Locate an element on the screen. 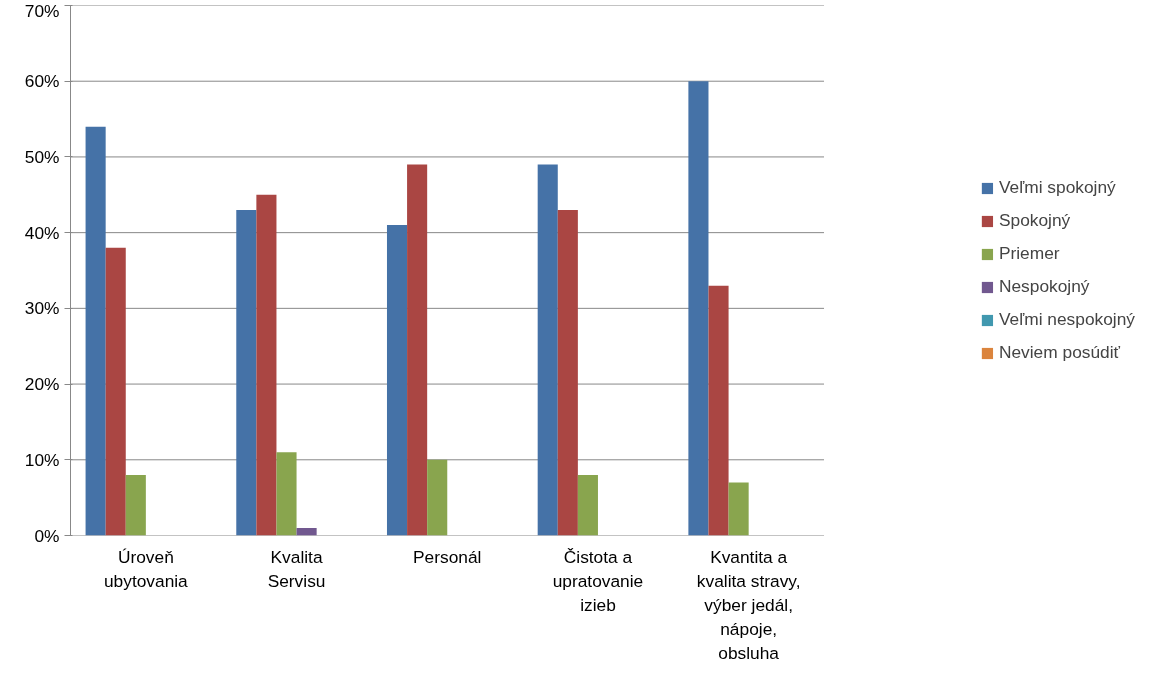 Image resolution: width=1149 pixels, height=675 pixels. y-tick-label: 20% is located at coordinates (42, 384).